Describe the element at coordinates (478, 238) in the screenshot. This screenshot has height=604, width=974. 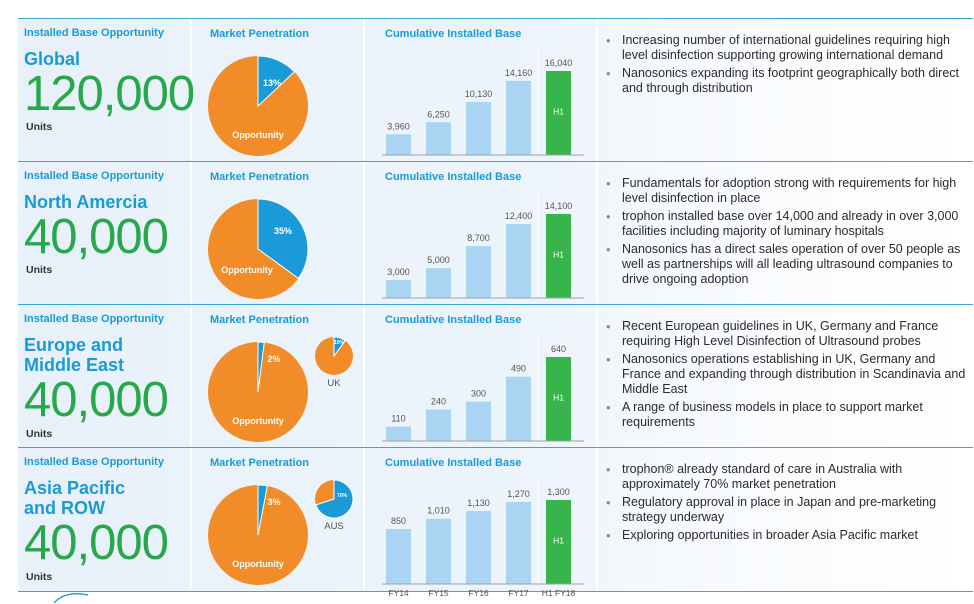
I see `bar-value-label: 8,700` at that location.